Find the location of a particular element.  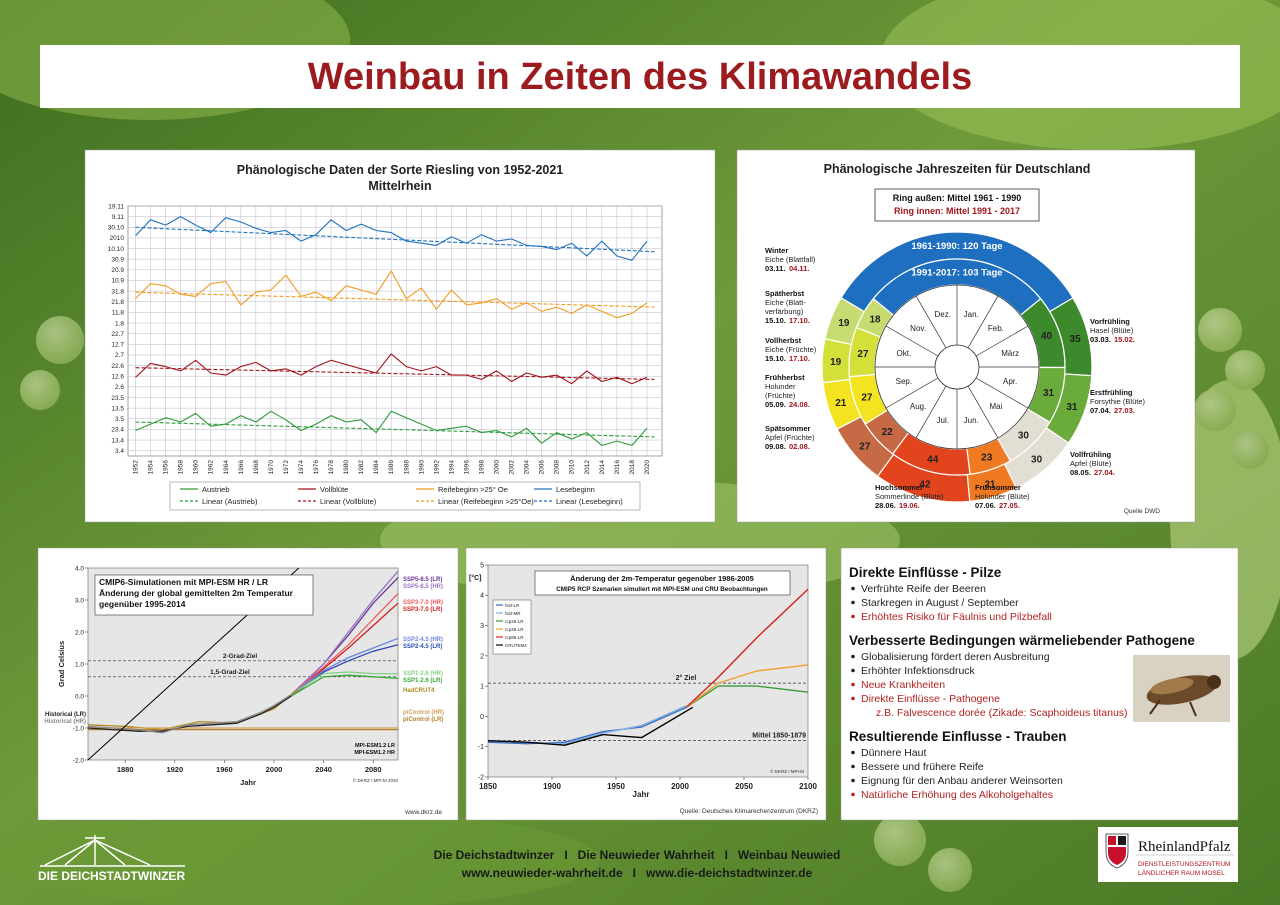

x-tick-label: 1990 is located at coordinates (421, 467).